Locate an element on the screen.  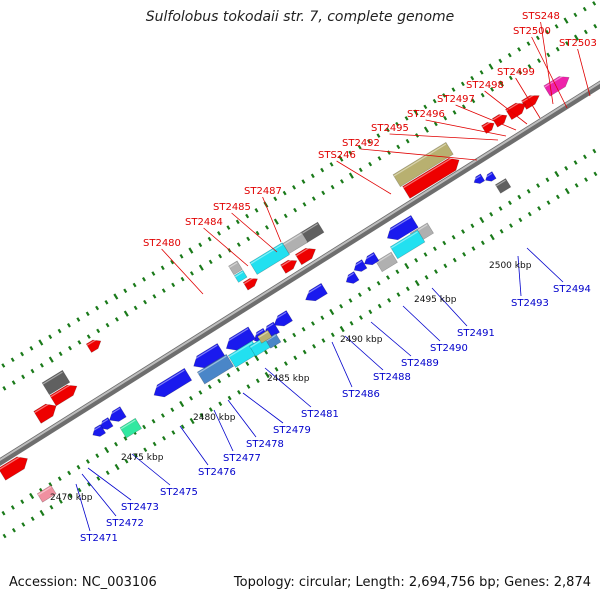
forward-gene-label: ST2485 is located at coordinates (232, 207).